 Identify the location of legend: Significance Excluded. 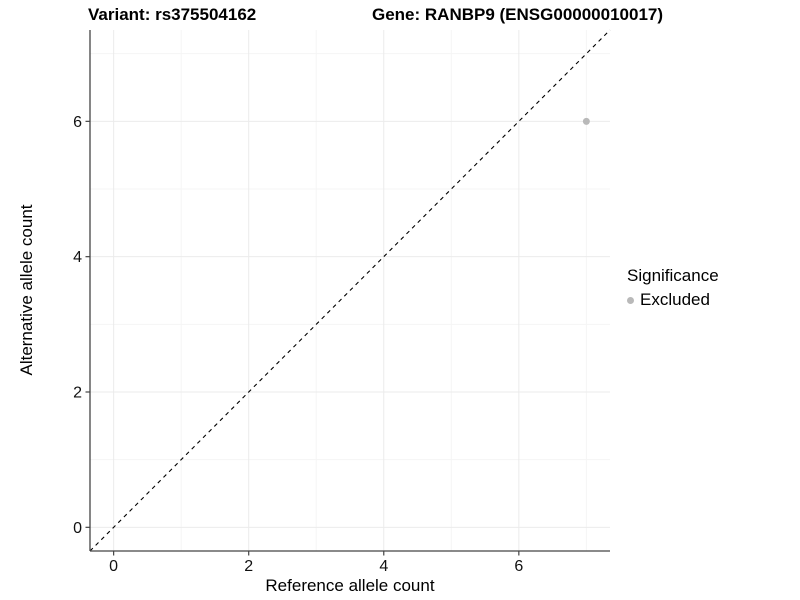
(673, 288).